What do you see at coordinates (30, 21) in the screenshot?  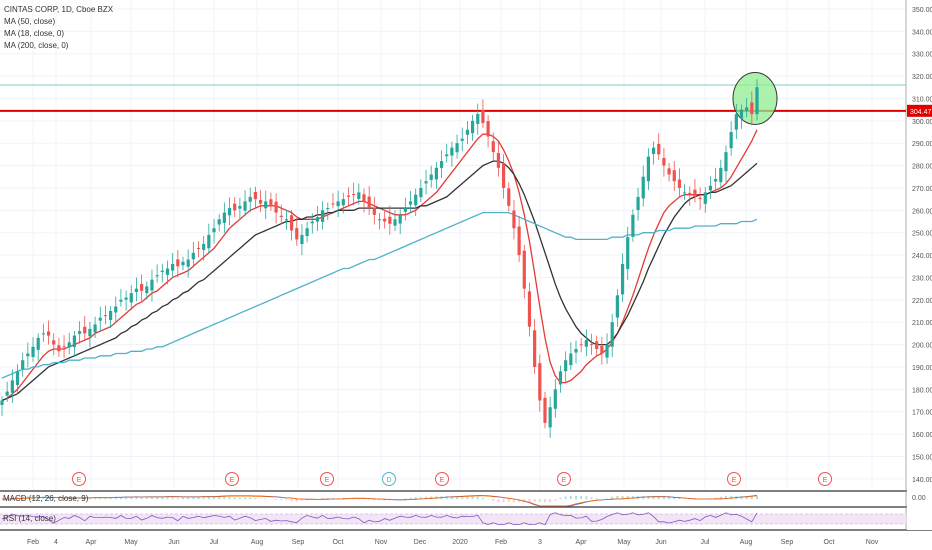 I see `legend-ma50: MA (50, close)` at bounding box center [30, 21].